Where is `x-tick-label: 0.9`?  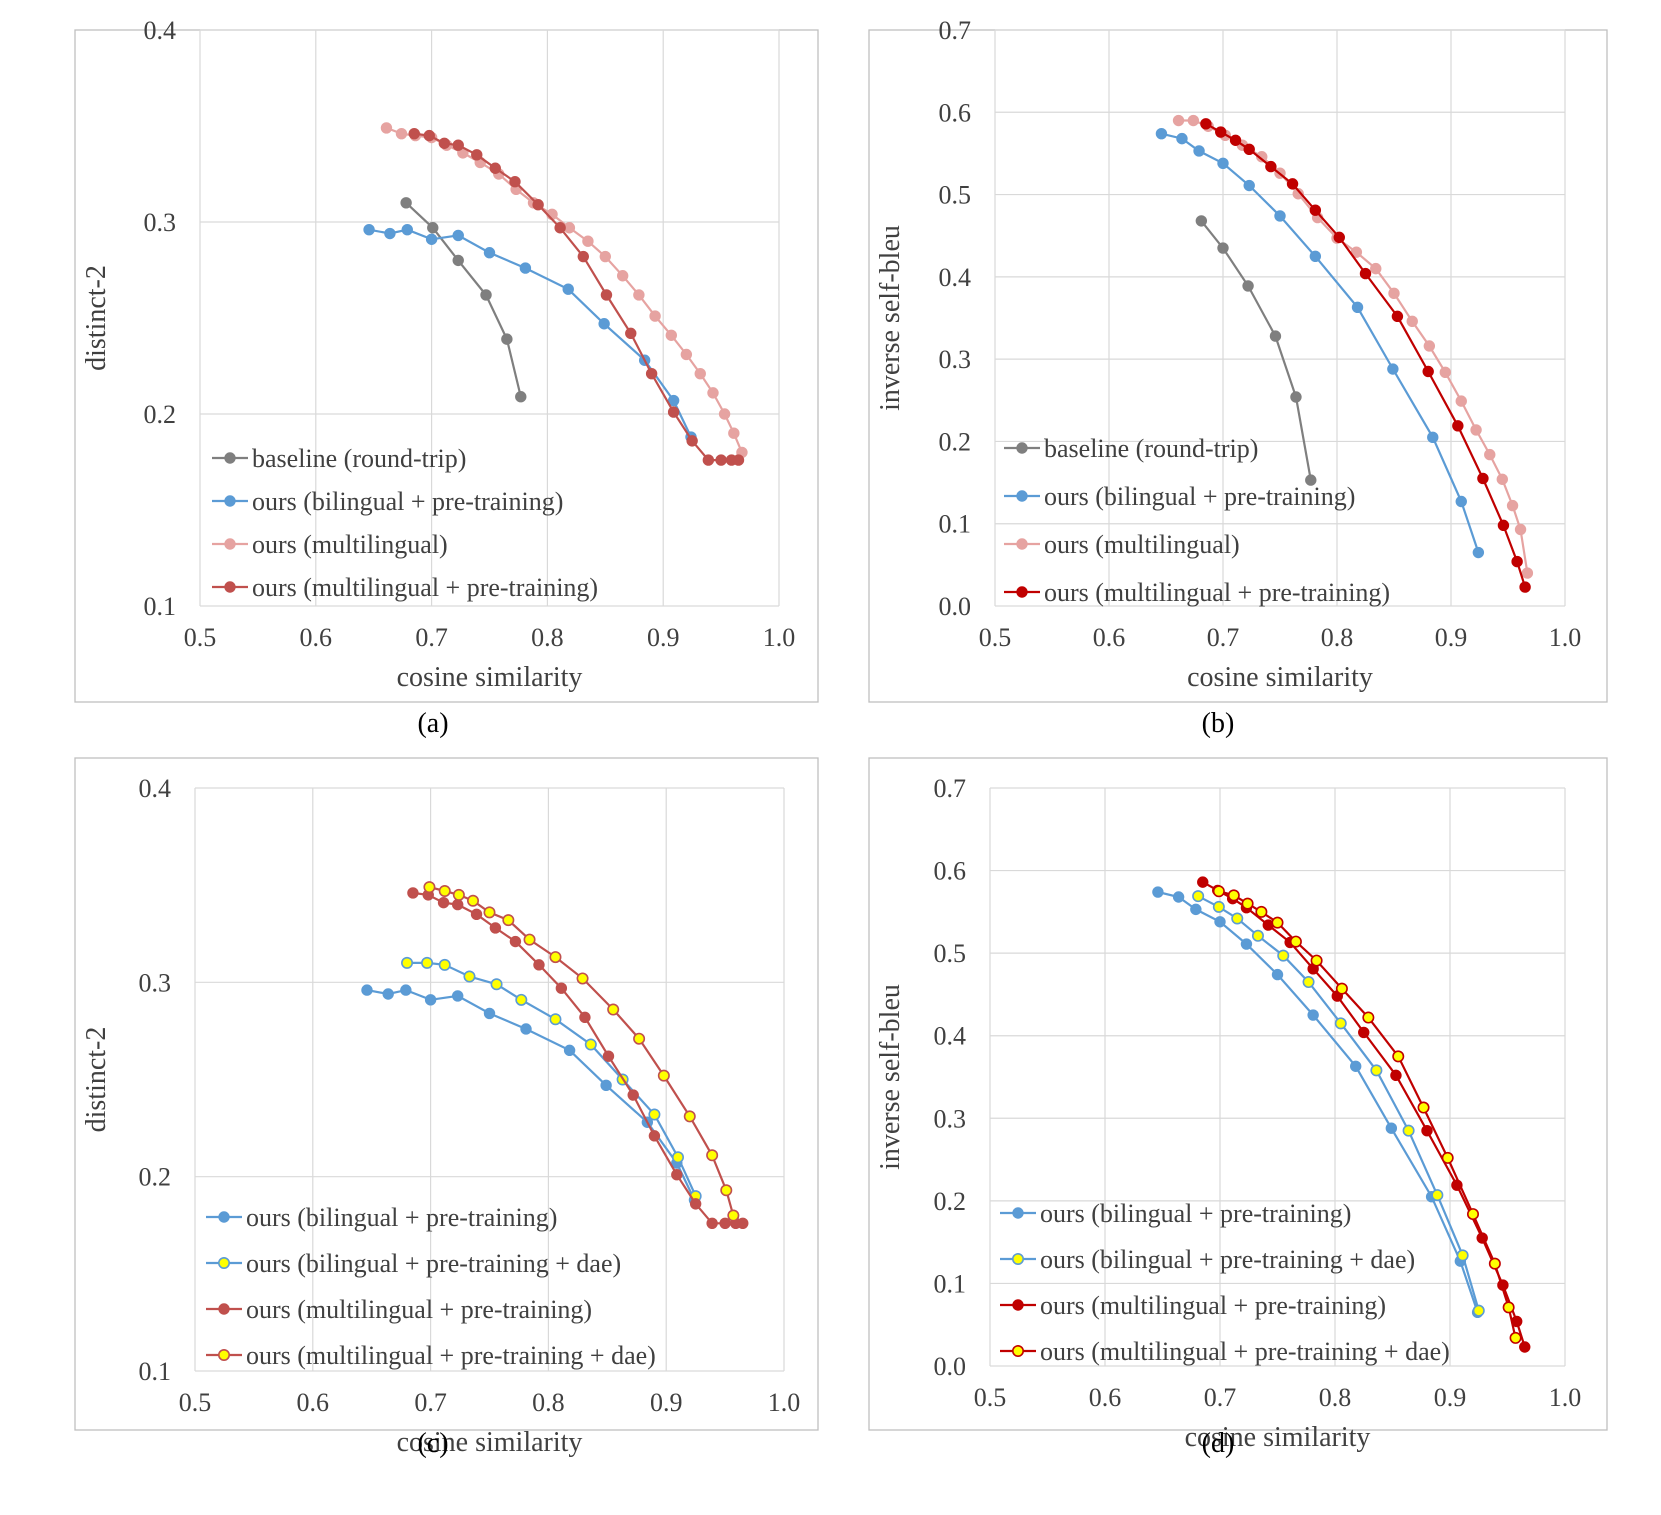 x-tick-label: 0.9 is located at coordinates (1450, 1397).